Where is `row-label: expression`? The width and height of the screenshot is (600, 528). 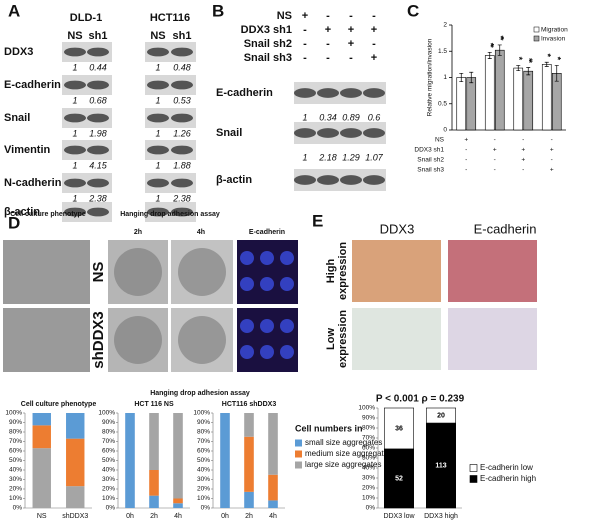
row-label: expression is located at coordinates (343, 339).